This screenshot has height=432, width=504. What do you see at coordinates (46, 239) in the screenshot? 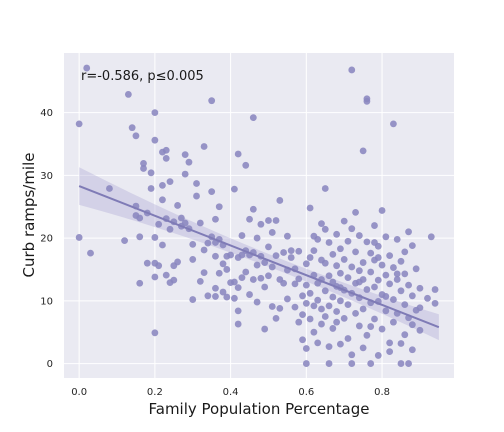
I see `y-tick-labels: 0 10 20 30 40` at bounding box center [46, 239].